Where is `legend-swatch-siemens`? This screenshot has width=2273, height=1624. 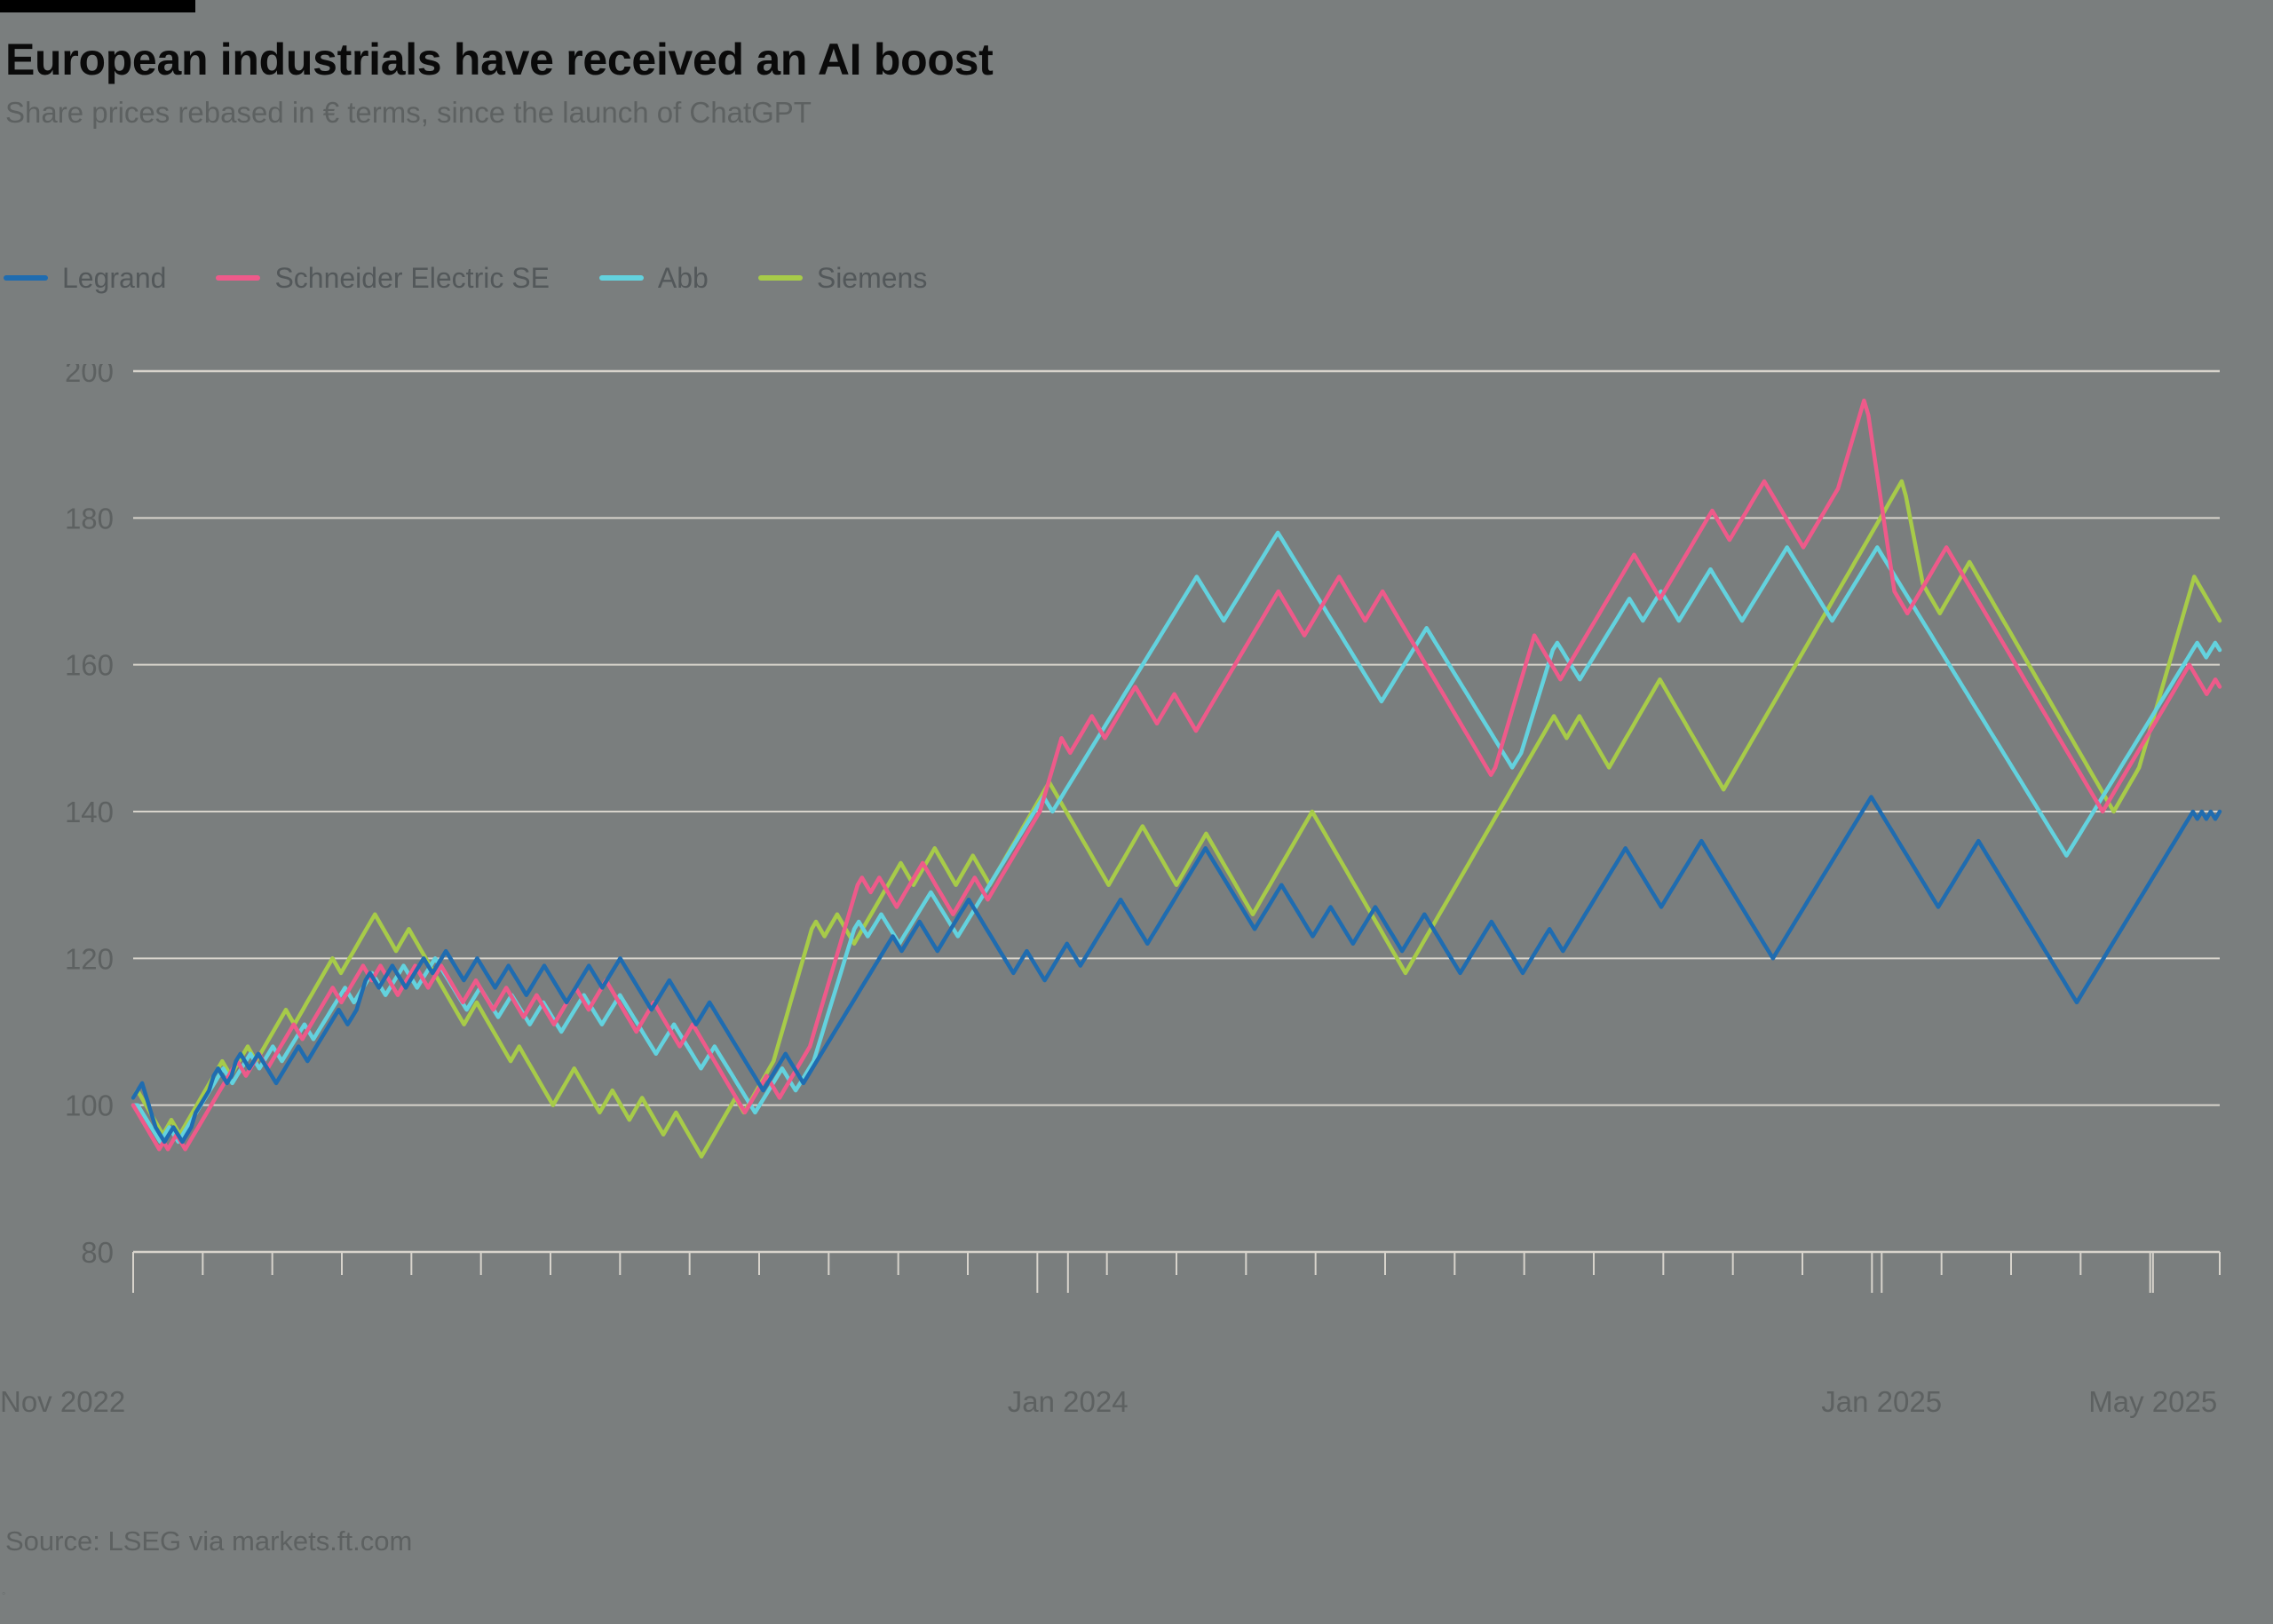 legend-swatch-siemens is located at coordinates (780, 278).